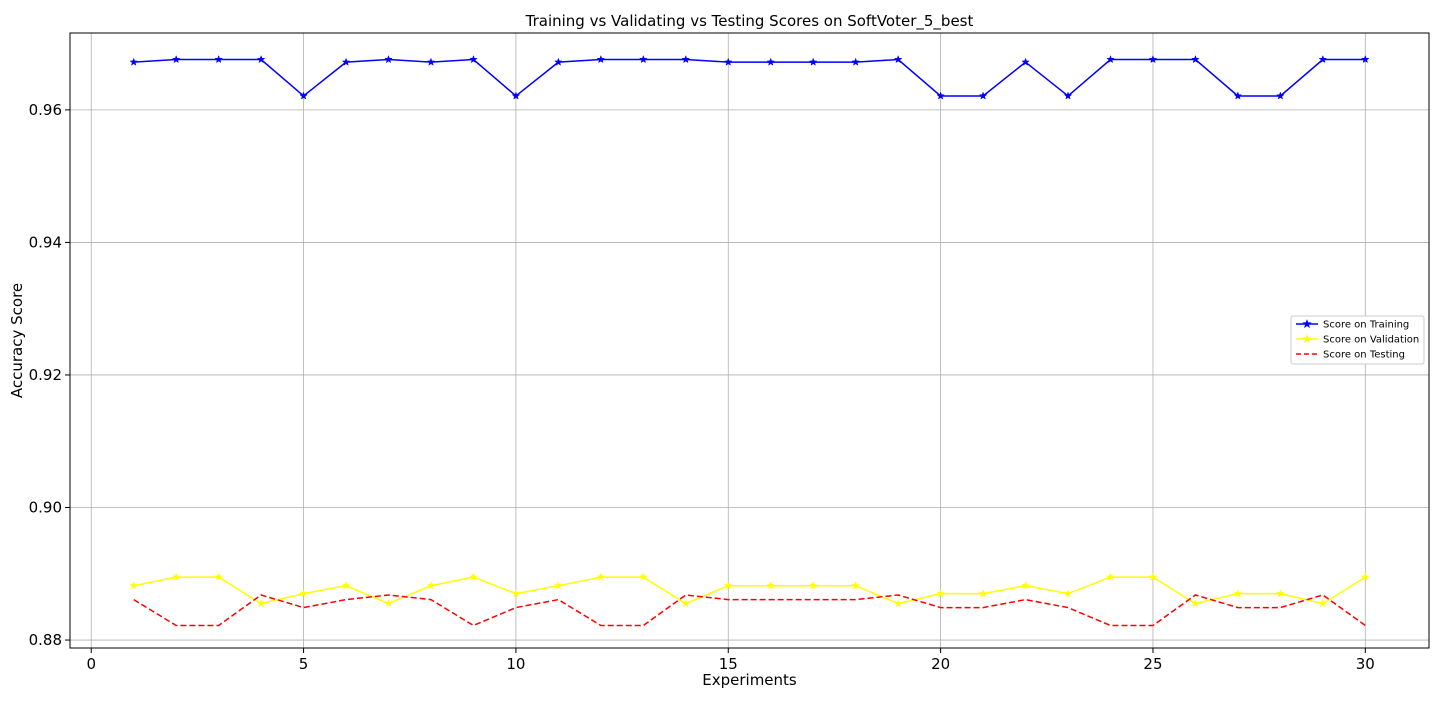  I want to click on x-tick-label: 15, so click(728, 664).